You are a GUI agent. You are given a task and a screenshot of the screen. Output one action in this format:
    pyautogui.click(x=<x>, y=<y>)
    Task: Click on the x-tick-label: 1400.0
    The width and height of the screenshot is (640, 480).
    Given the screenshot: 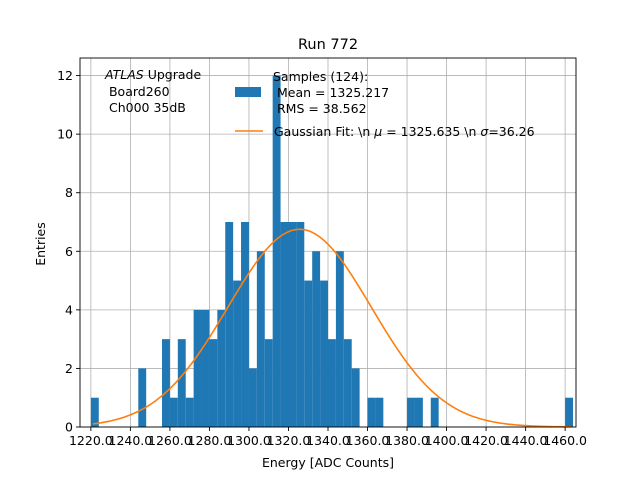 What is the action you would take?
    pyautogui.click(x=447, y=440)
    